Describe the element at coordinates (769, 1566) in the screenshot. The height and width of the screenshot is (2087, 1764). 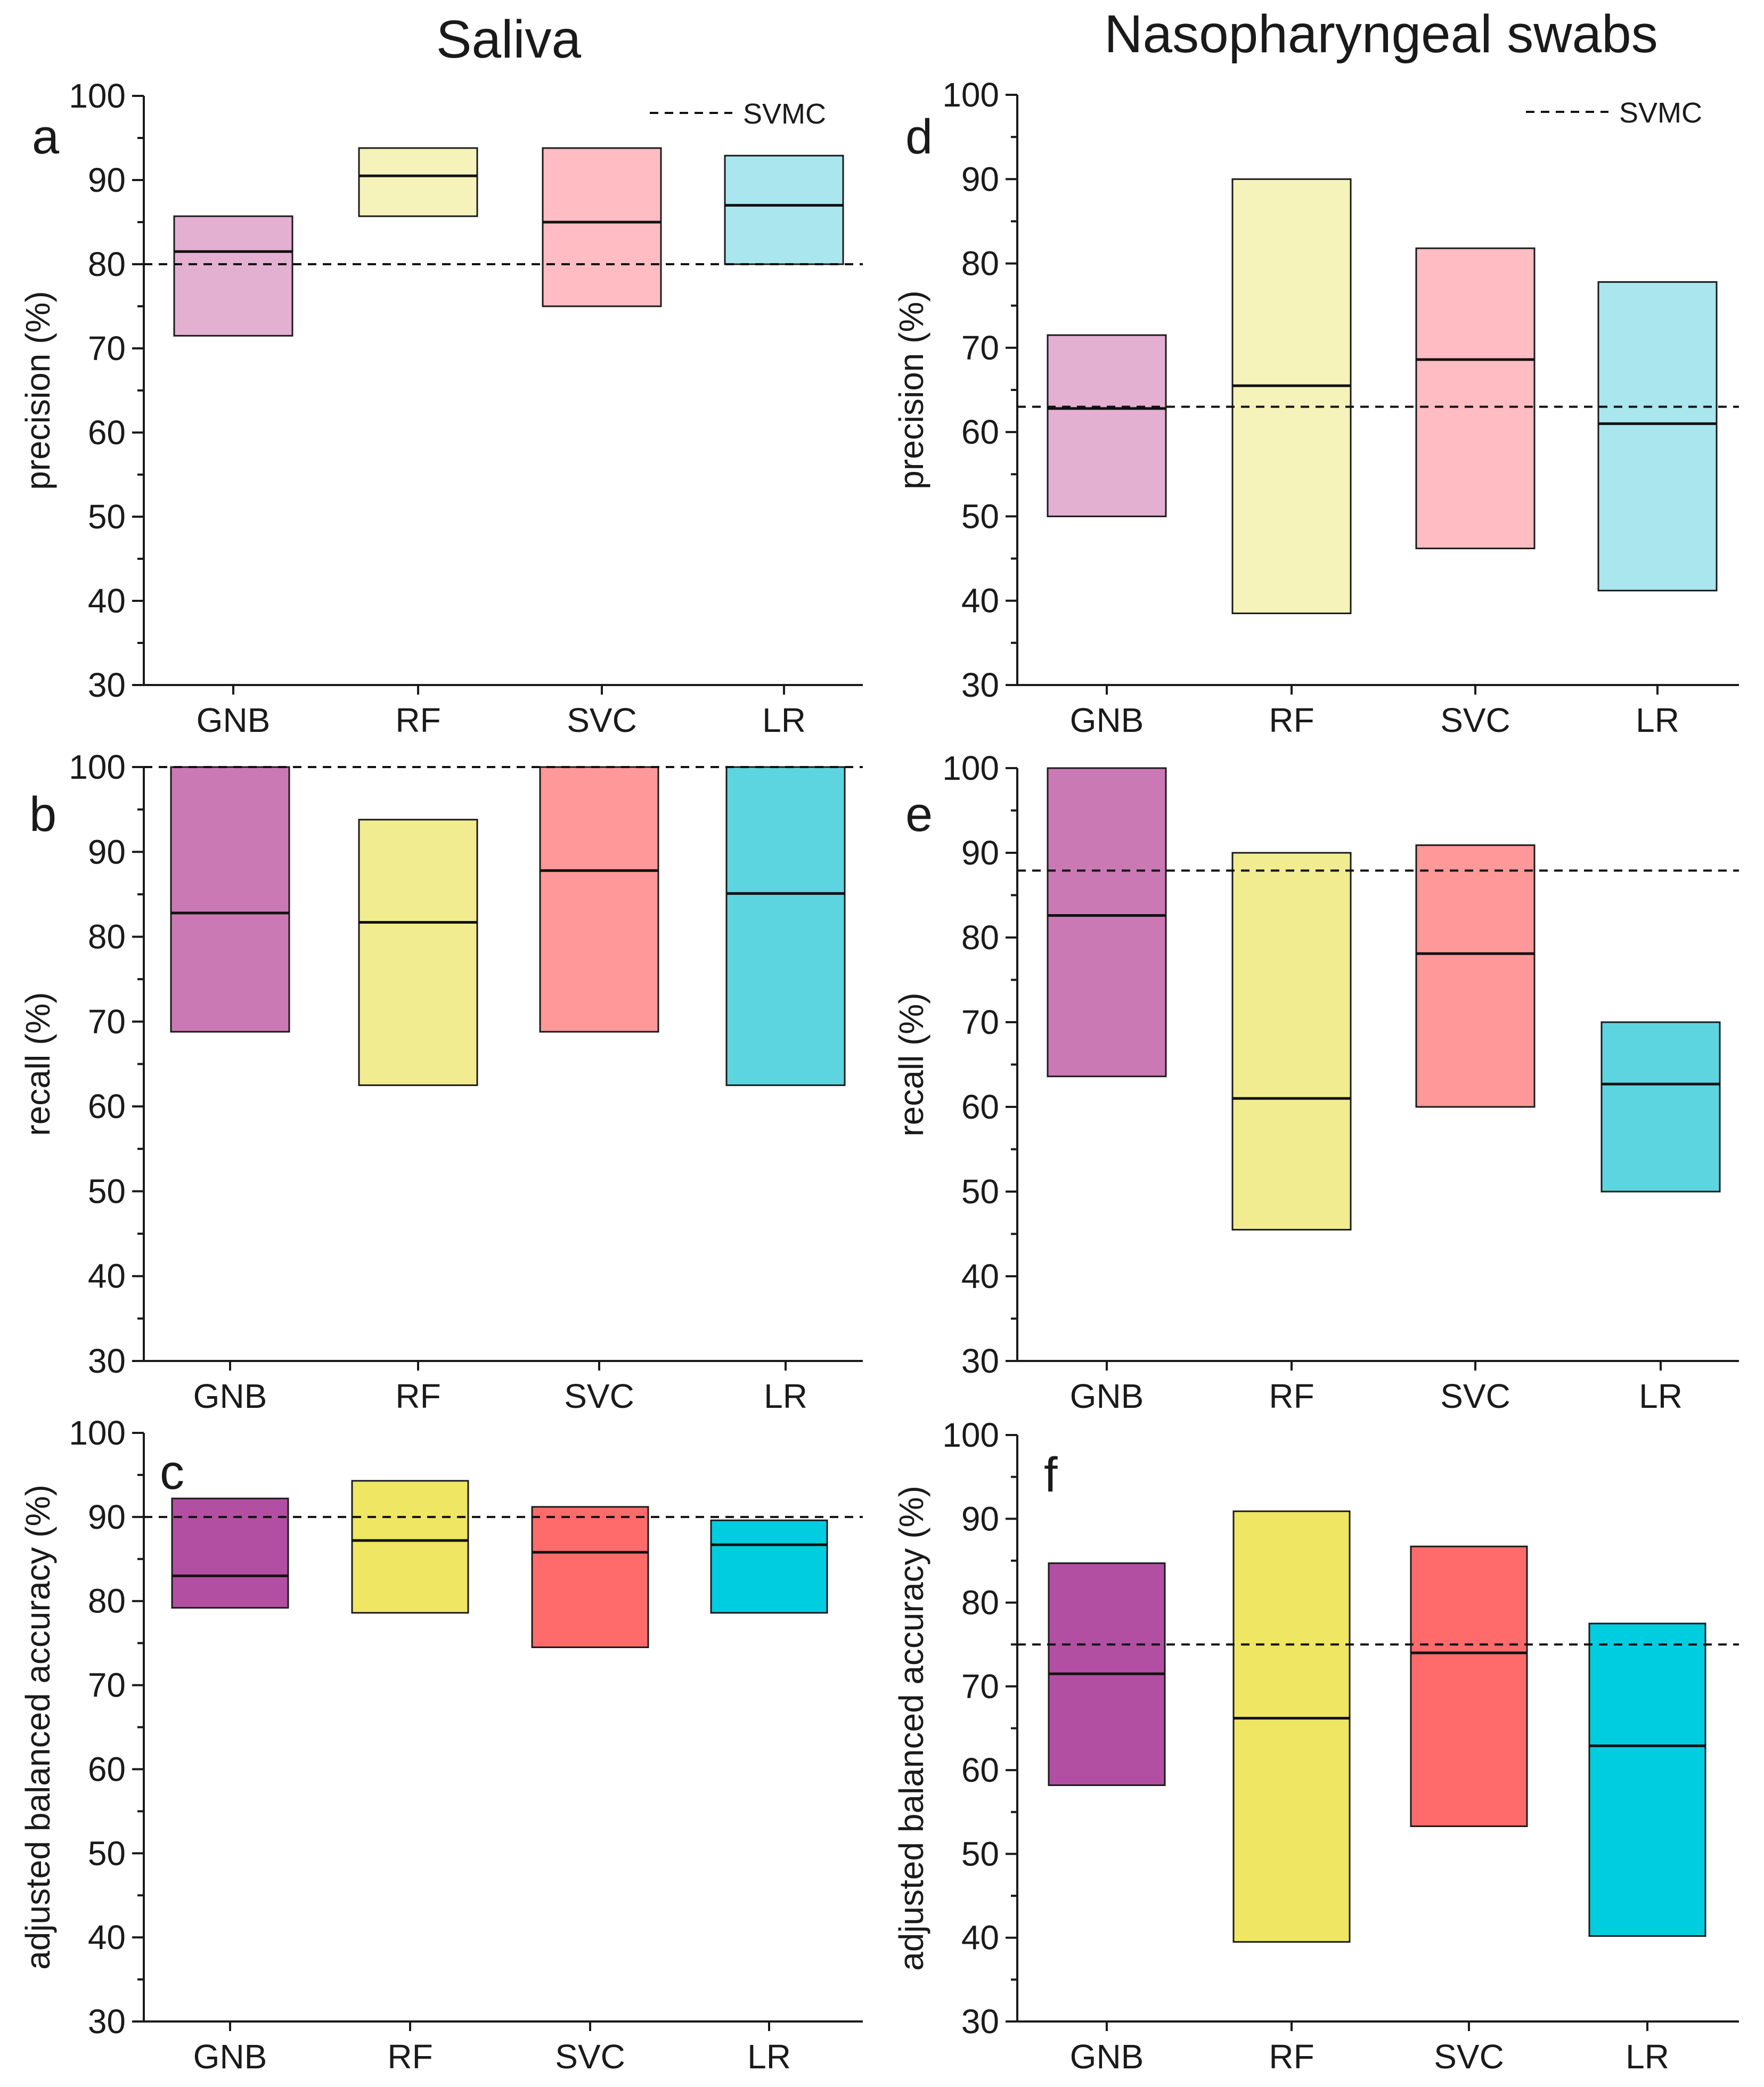
I see `box-c-lr` at that location.